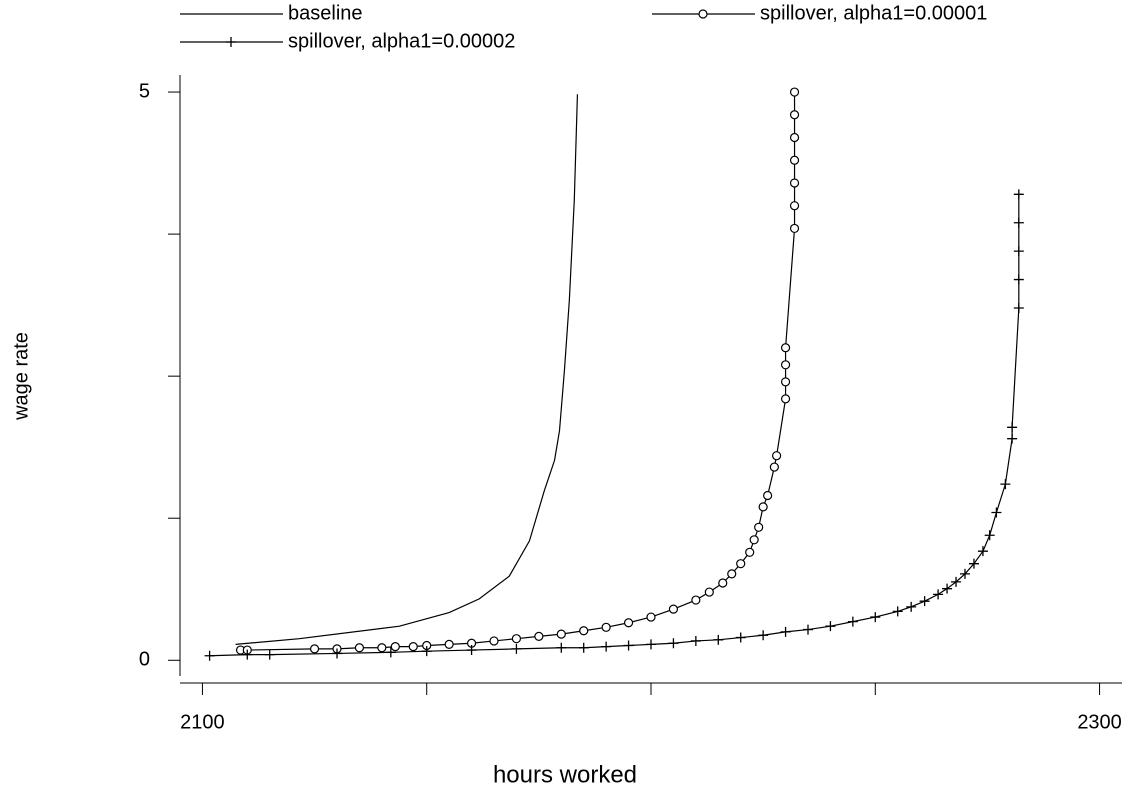 Image resolution: width=1131 pixels, height=803 pixels. I want to click on x-axis-label: hours worked, so click(565, 774).